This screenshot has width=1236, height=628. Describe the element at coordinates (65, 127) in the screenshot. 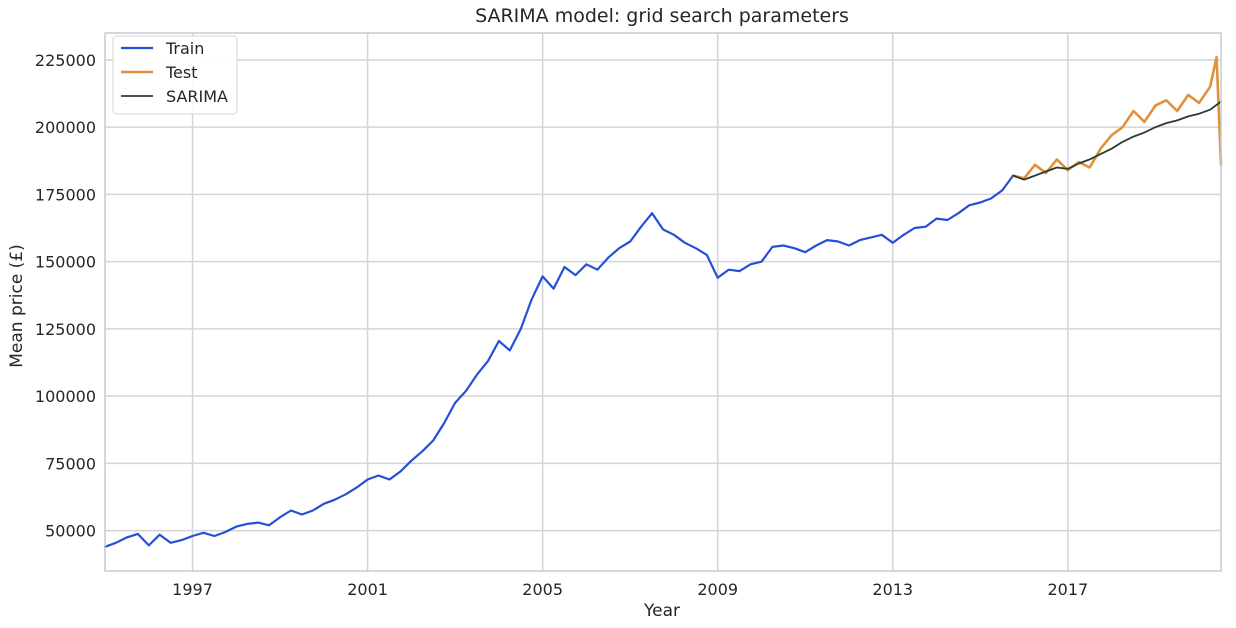

I see `y-tick-label: 200000` at that location.